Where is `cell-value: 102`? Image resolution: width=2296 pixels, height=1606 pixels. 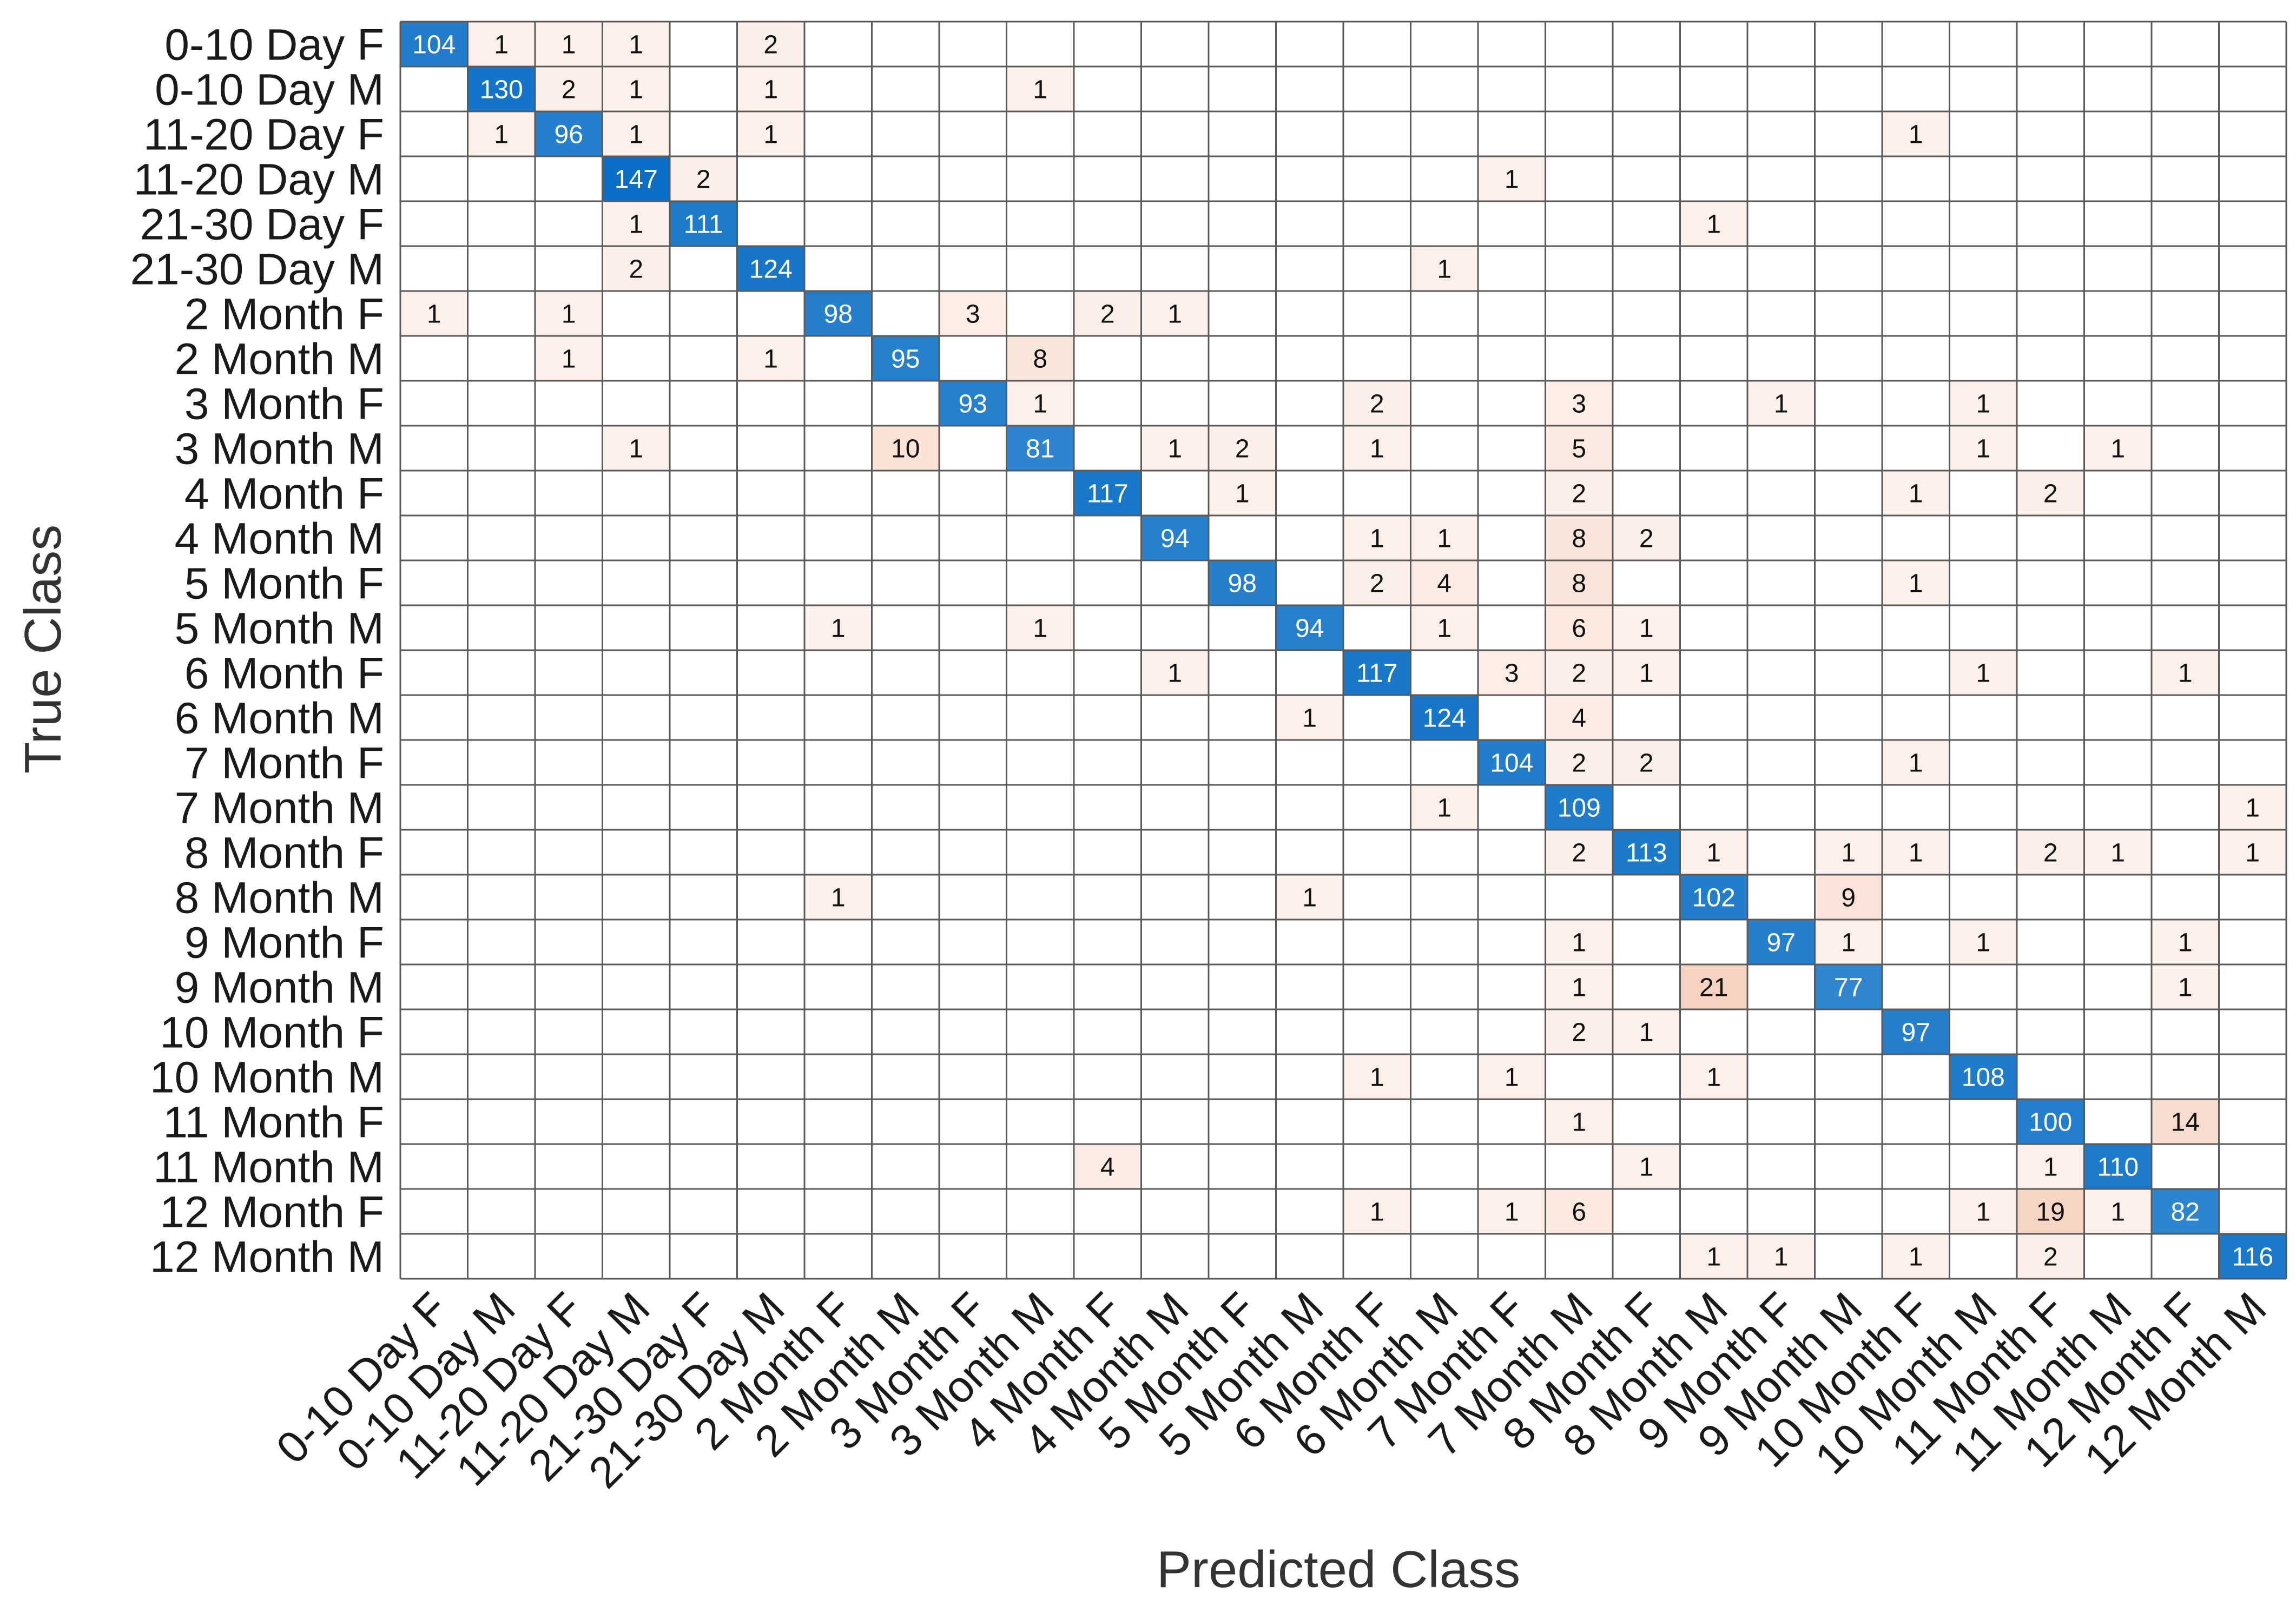
cell-value: 102 is located at coordinates (1714, 899).